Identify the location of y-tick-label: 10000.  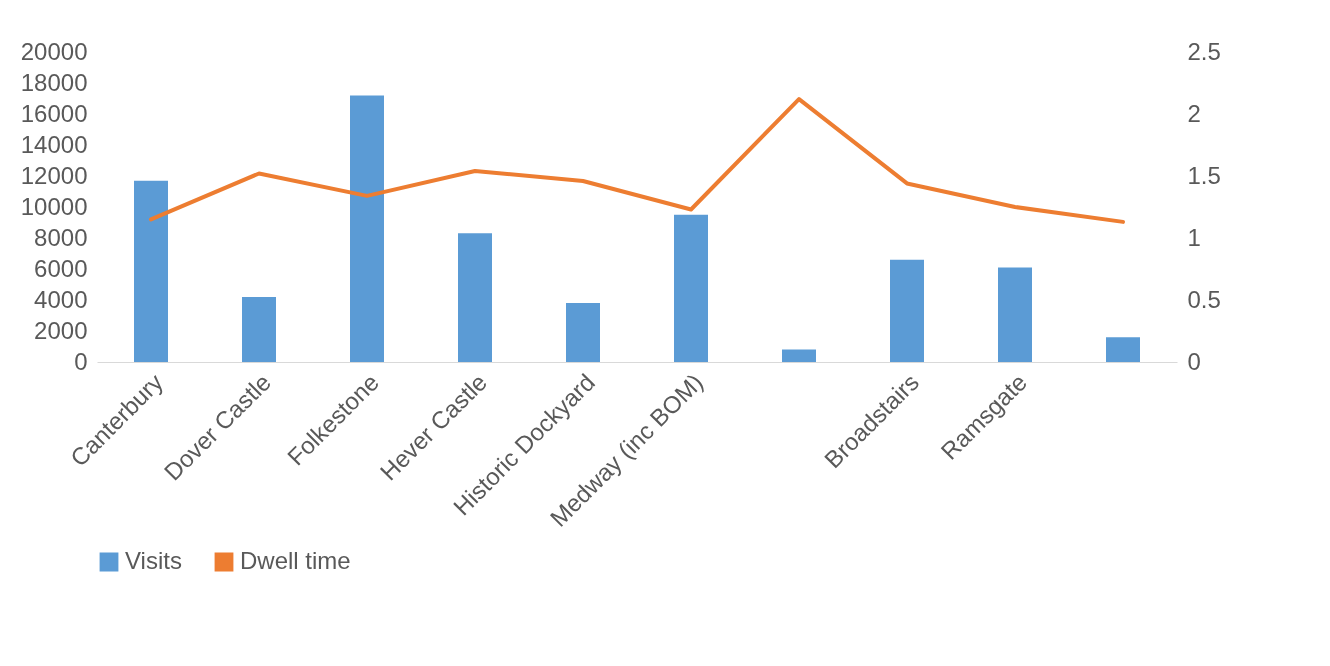
(54, 206).